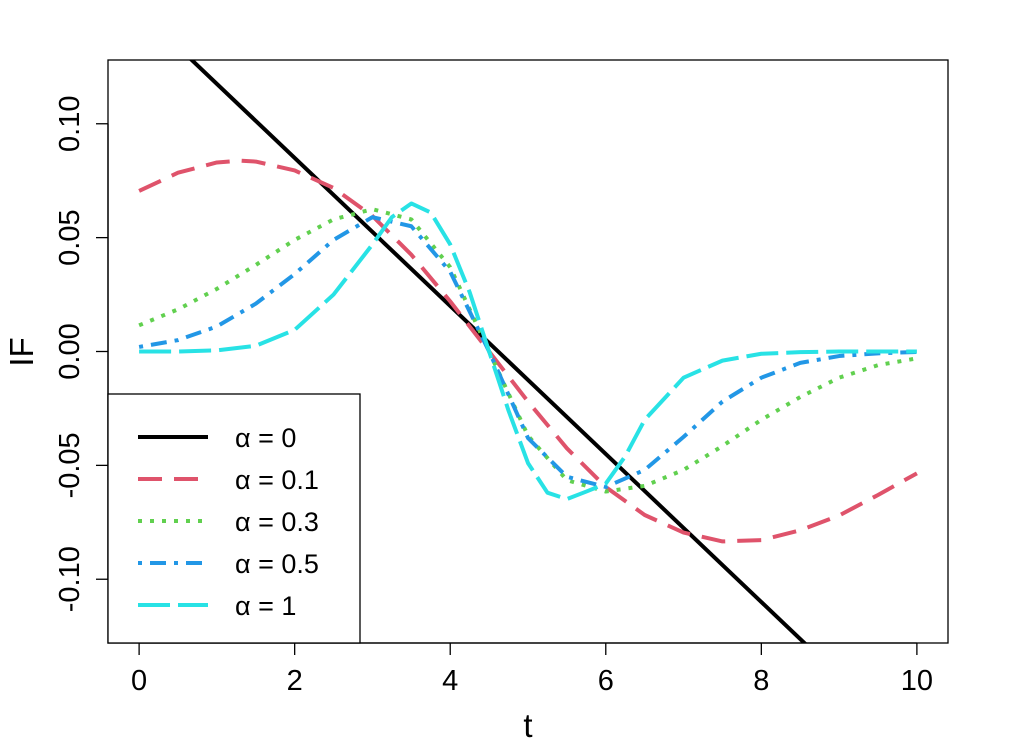 The height and width of the screenshot is (753, 1010). Describe the element at coordinates (532, 669) in the screenshot. I see `x-axis: 0 2 4 6 8 10` at that location.